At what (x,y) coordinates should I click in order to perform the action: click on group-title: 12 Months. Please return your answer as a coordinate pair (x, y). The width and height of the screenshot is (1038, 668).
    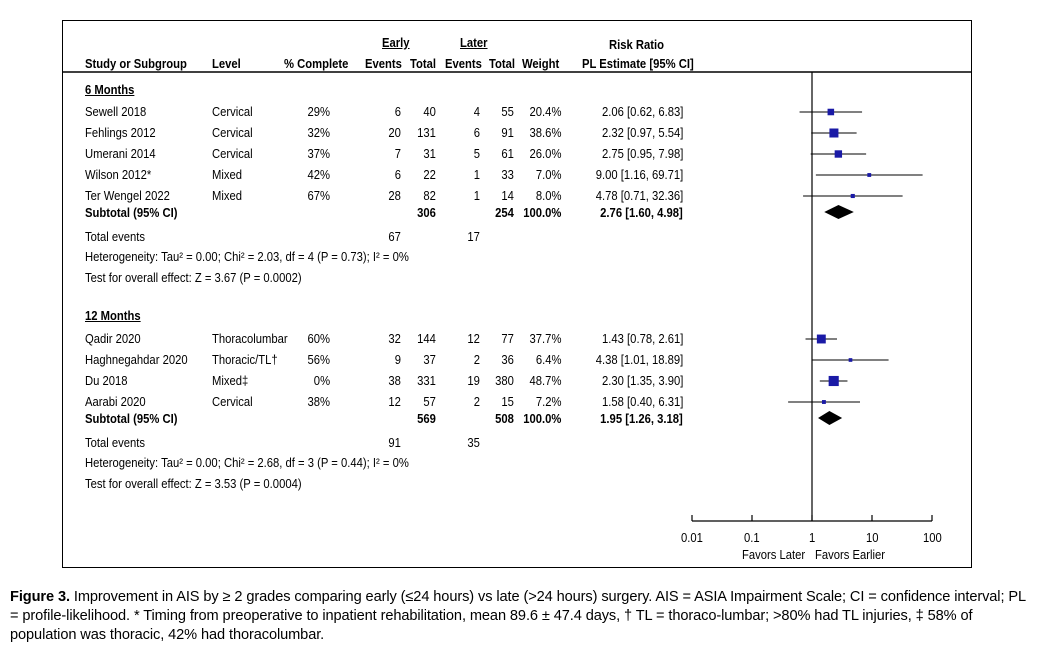
    Looking at the image, I should click on (113, 316).